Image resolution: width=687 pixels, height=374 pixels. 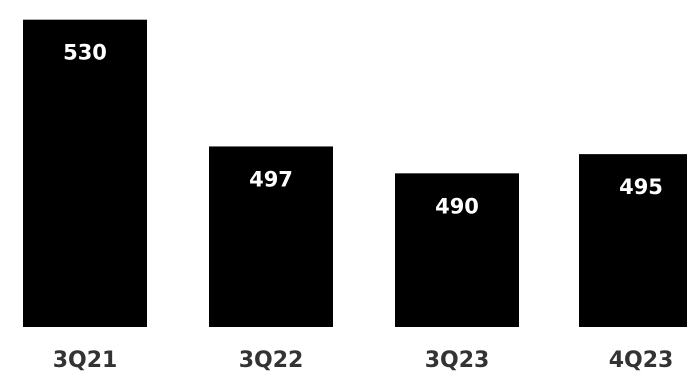 What do you see at coordinates (457, 206) in the screenshot?
I see `data-label-3Q23: 490` at bounding box center [457, 206].